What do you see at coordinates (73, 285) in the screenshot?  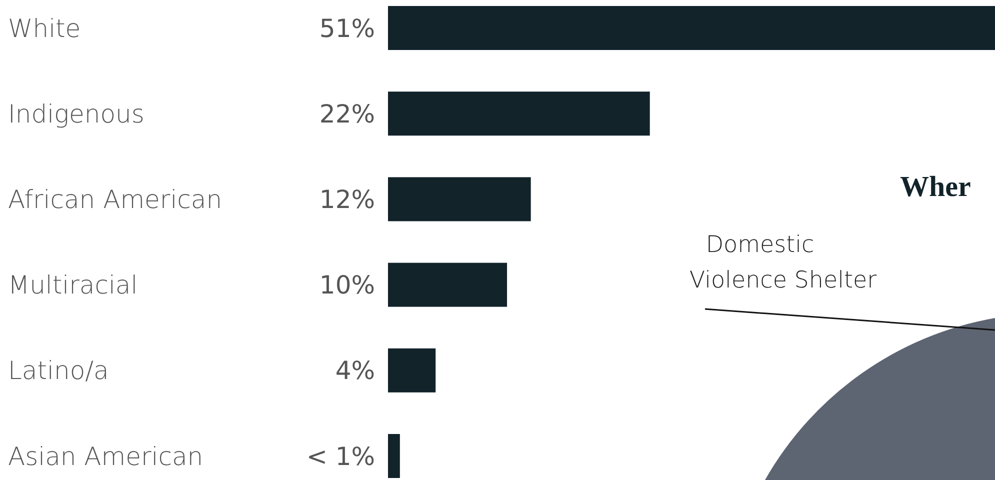 I see `y-tick-label: Multiracial` at bounding box center [73, 285].